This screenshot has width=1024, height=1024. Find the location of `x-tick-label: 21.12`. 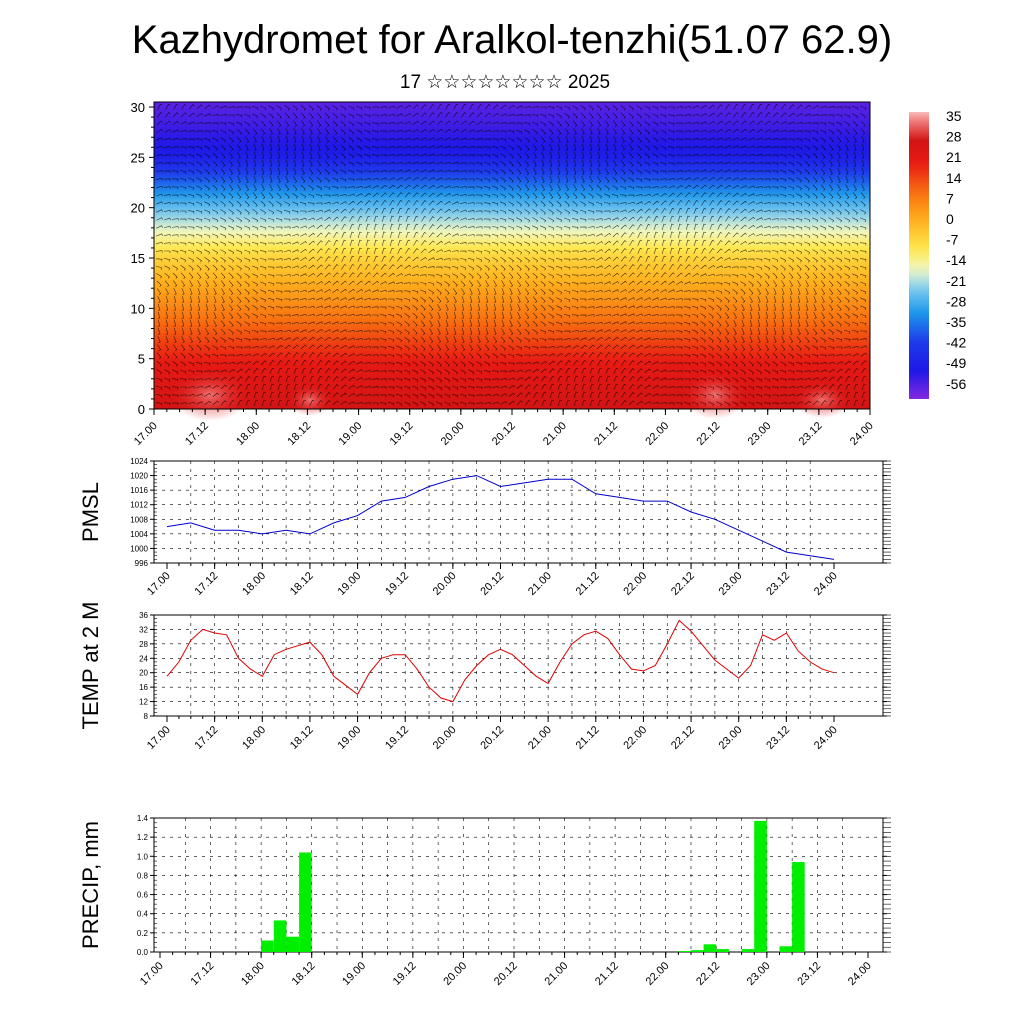

x-tick-label: 21.12 is located at coordinates (606, 434).